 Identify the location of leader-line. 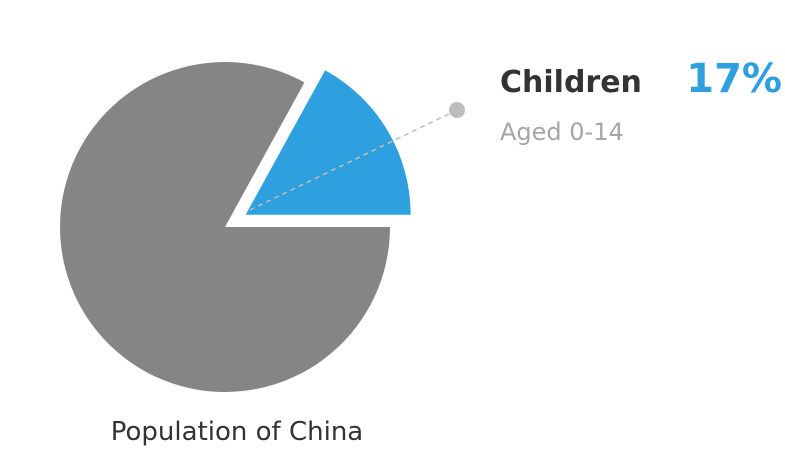
(353, 160).